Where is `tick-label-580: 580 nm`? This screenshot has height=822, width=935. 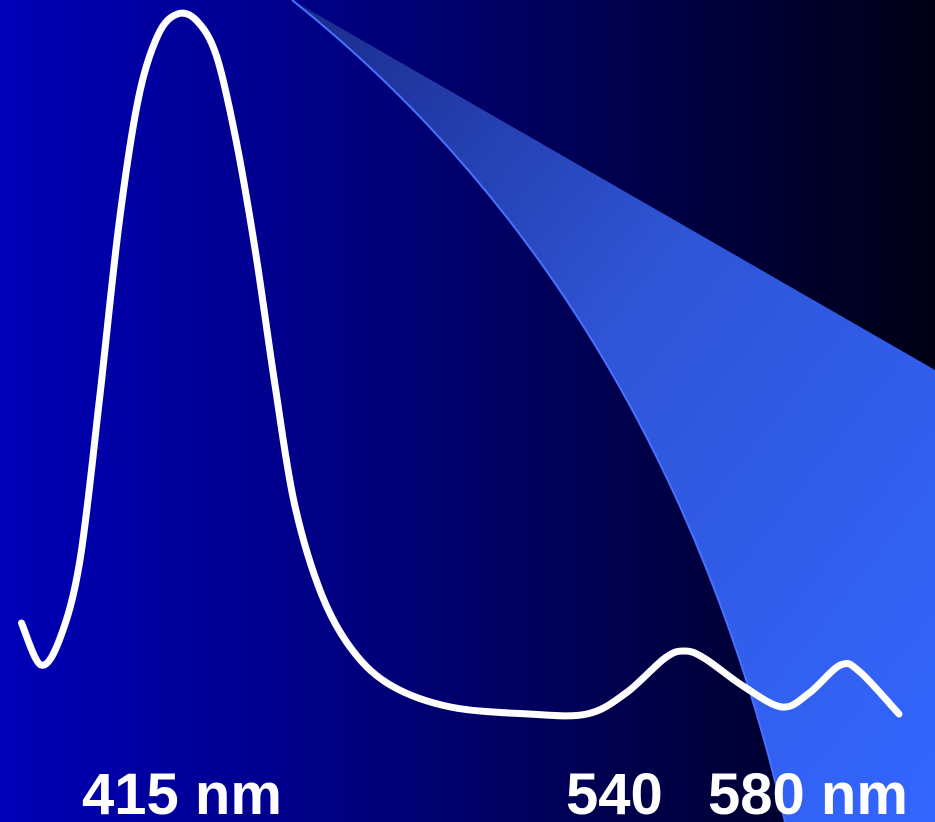 tick-label-580: 580 nm is located at coordinates (808, 792).